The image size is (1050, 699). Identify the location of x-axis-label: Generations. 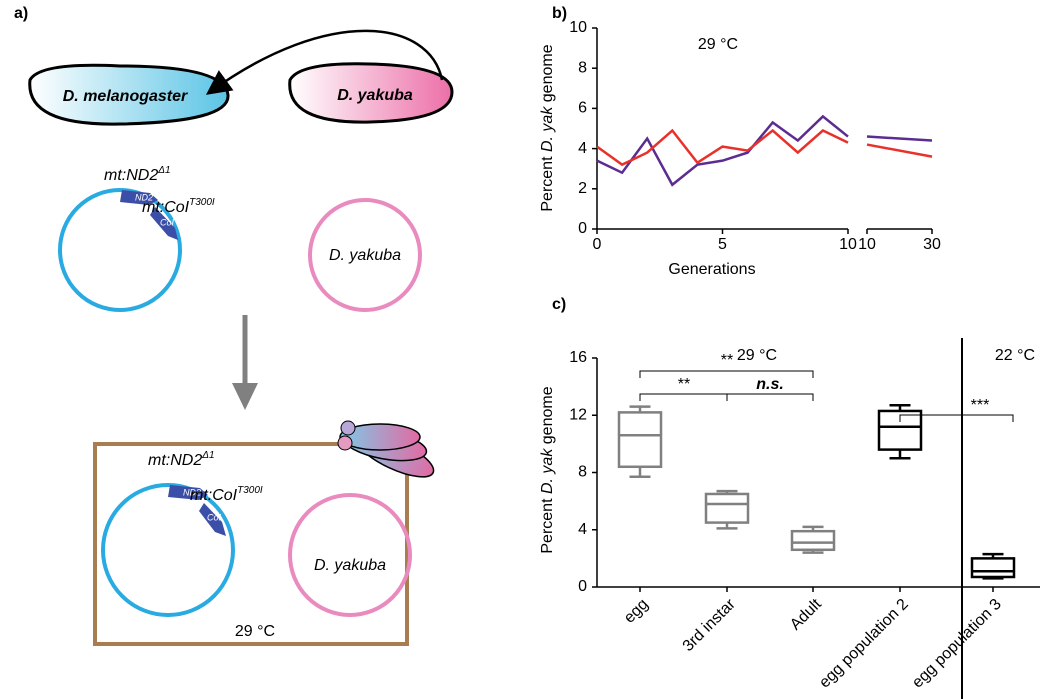
(711, 269).